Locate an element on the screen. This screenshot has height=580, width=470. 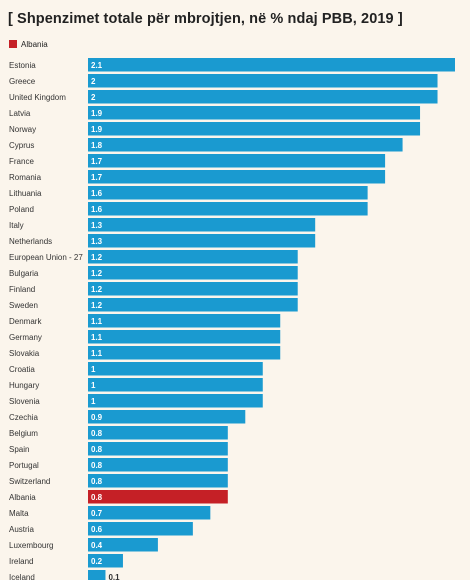
bar-bulgaria is located at coordinates (193, 273).